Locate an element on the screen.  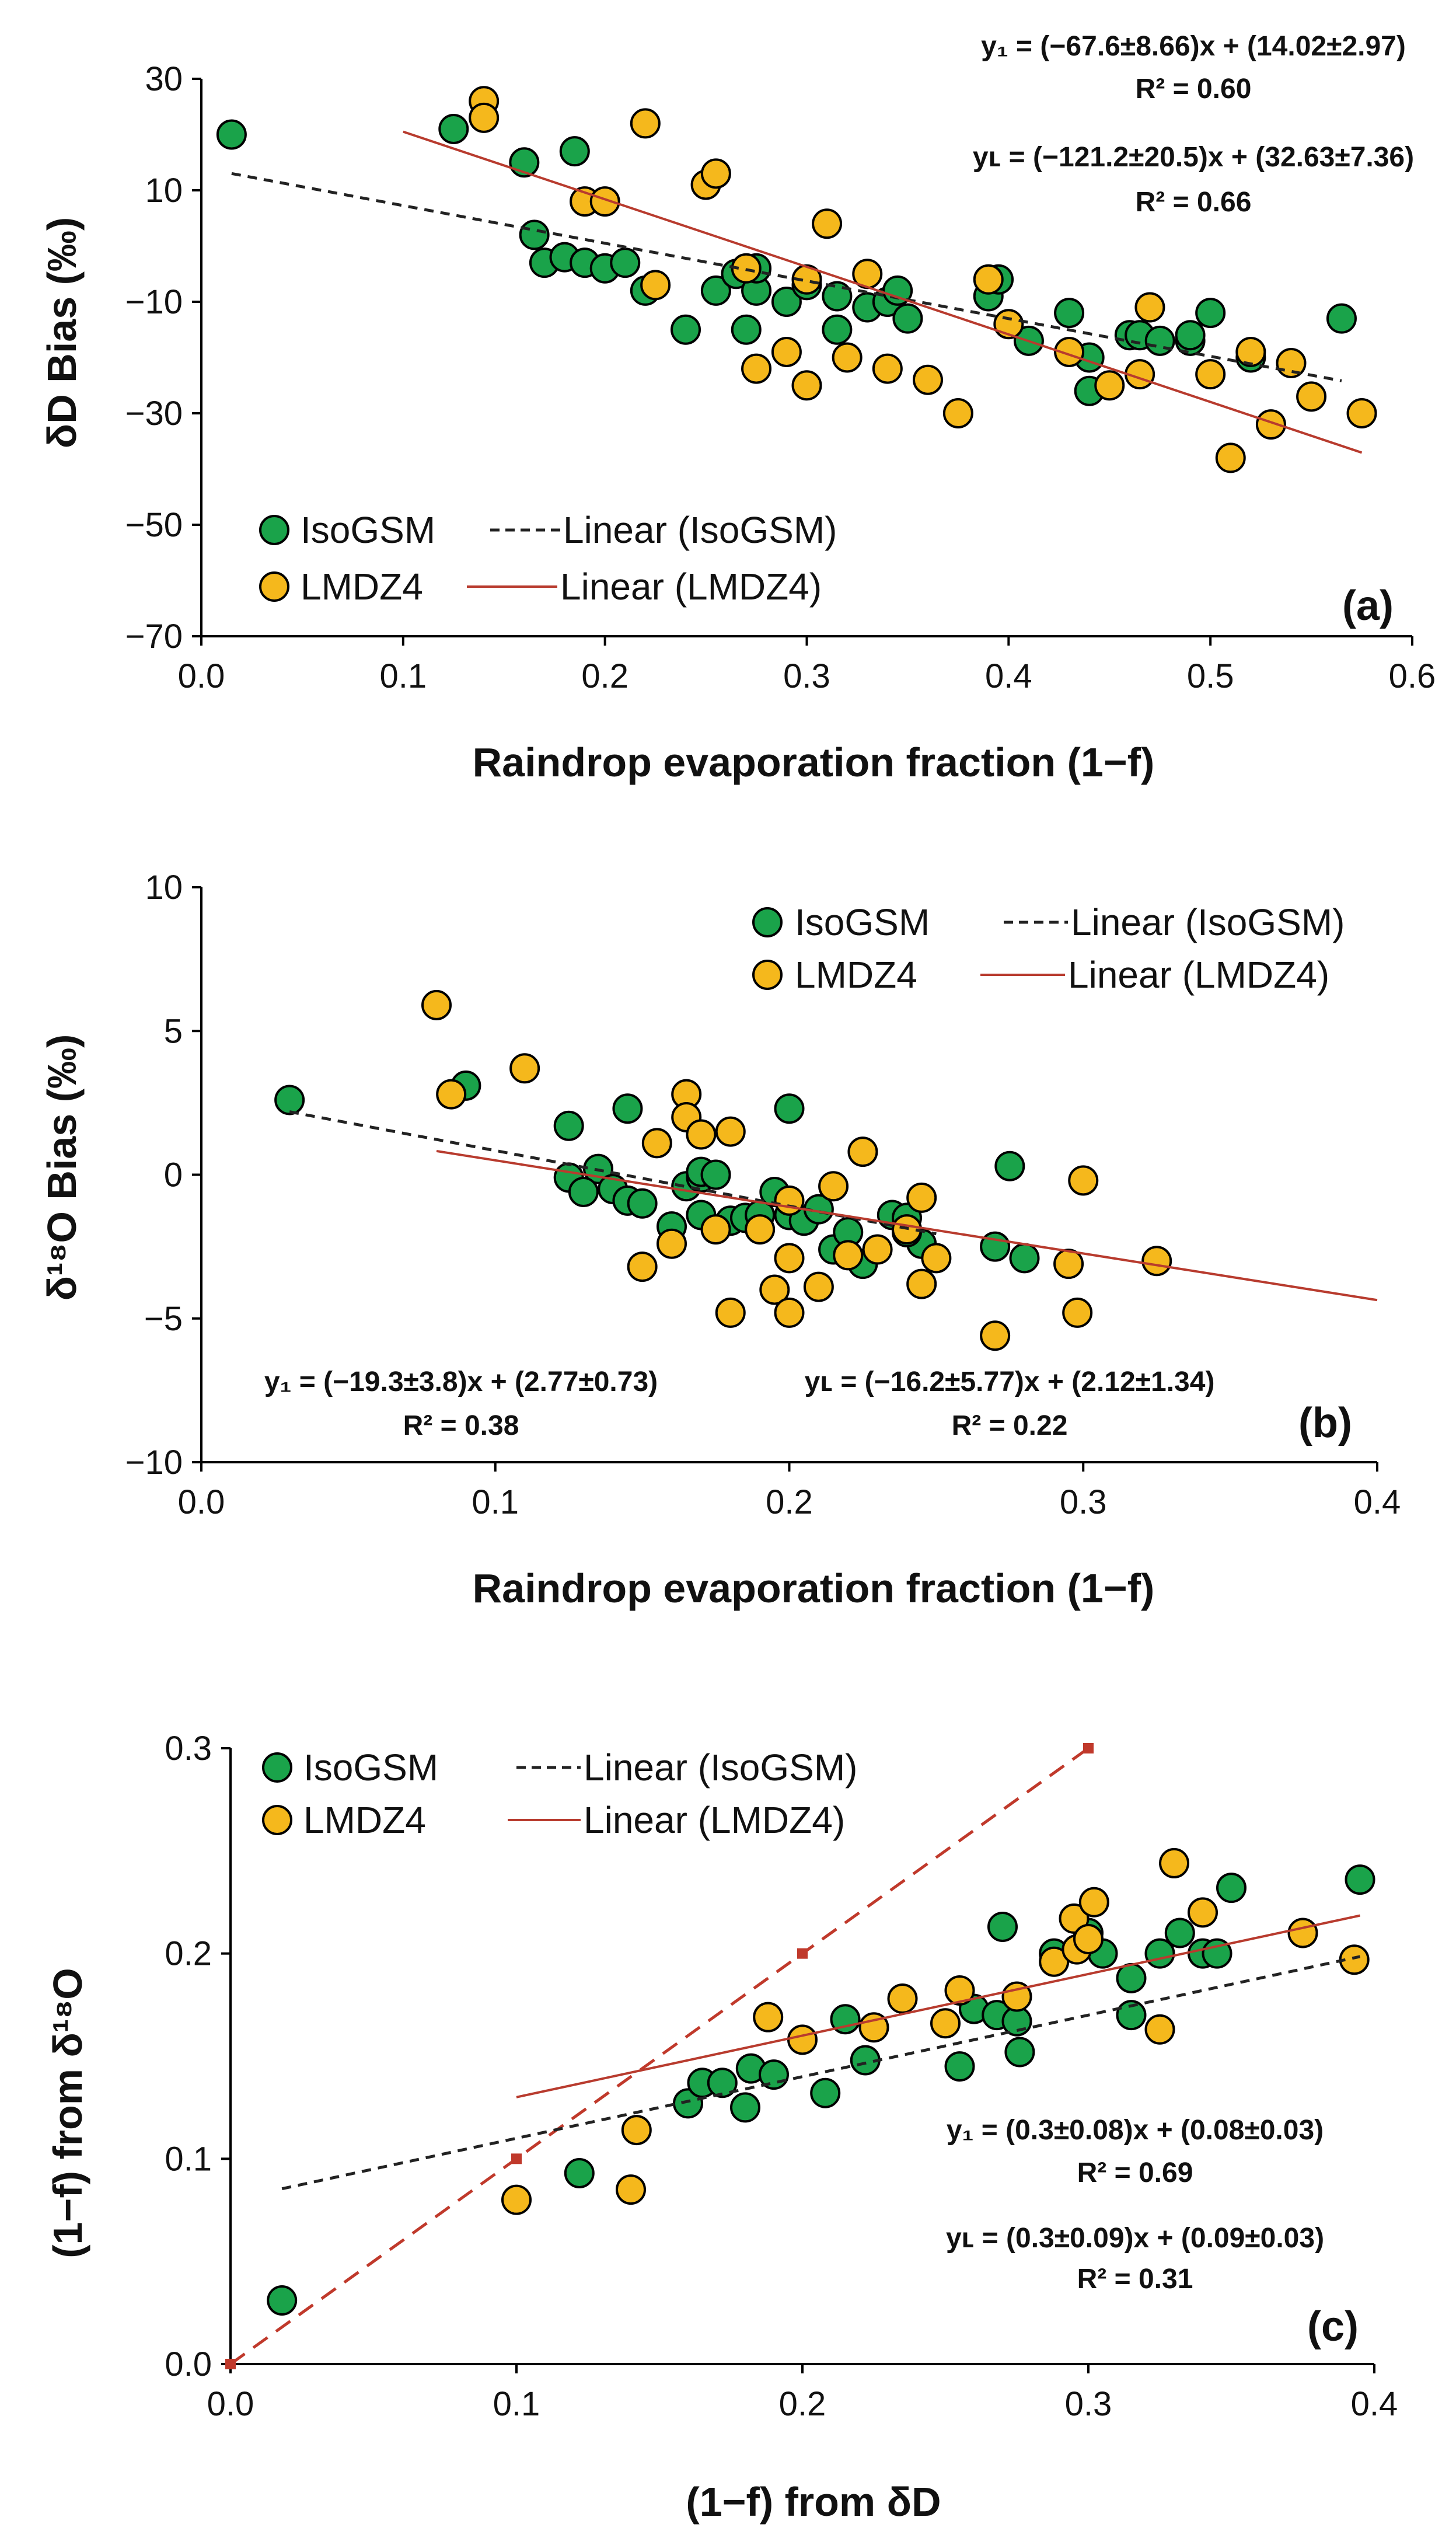
equation-lmdz4: yʟ = (−16.2±5.77)x + (2.12±1.34) is located at coordinates (1010, 1381).